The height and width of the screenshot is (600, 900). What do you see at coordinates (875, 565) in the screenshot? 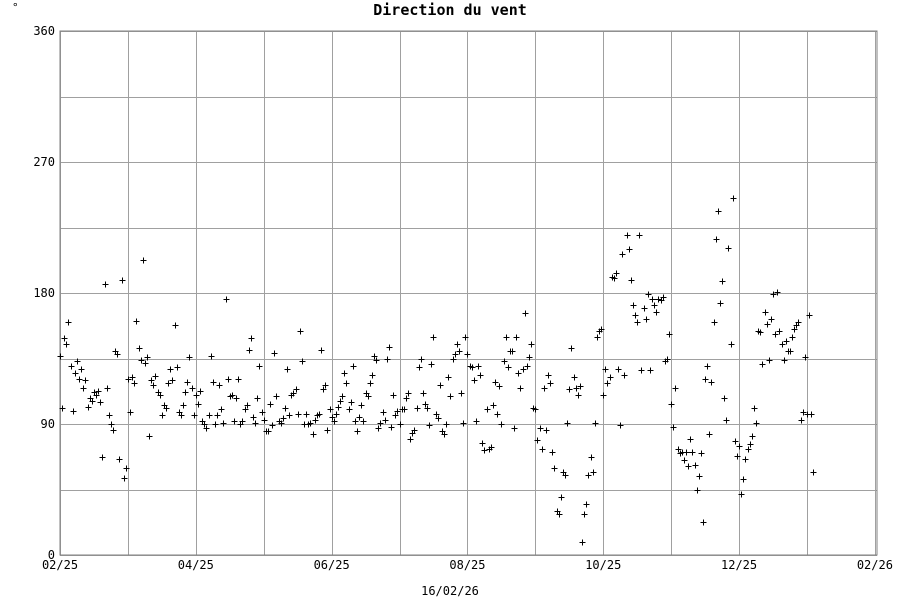
I see `x-tick-label: 02/26` at bounding box center [875, 565].